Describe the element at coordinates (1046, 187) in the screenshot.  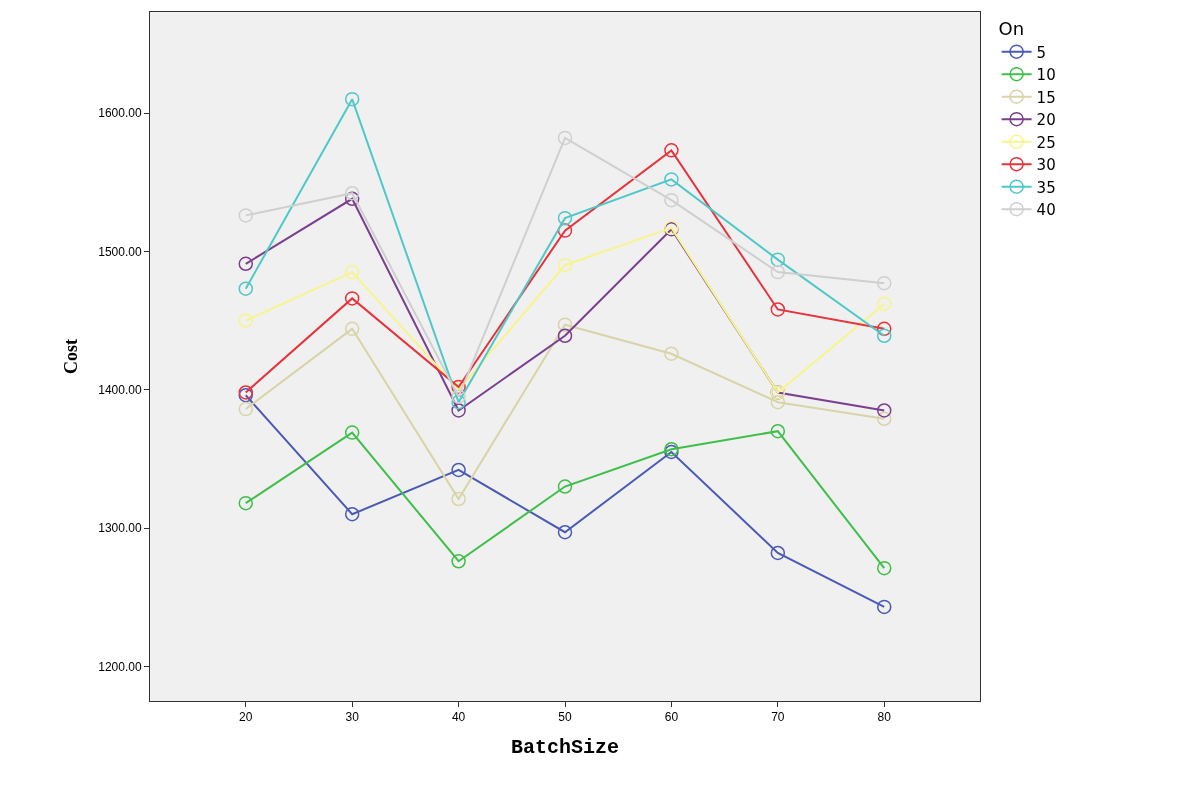
I see `legend-label: 35` at that location.